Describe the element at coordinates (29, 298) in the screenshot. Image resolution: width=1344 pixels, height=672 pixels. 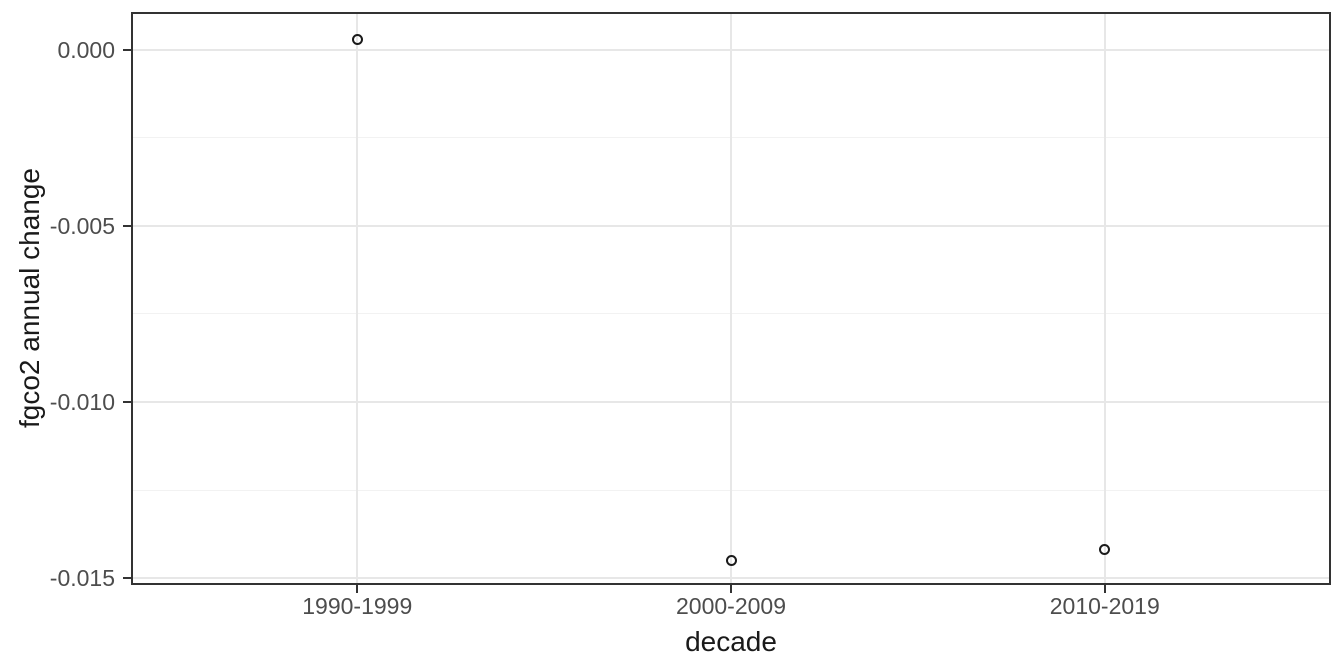
I see `y-axis-title: fgco2 annual change` at that location.